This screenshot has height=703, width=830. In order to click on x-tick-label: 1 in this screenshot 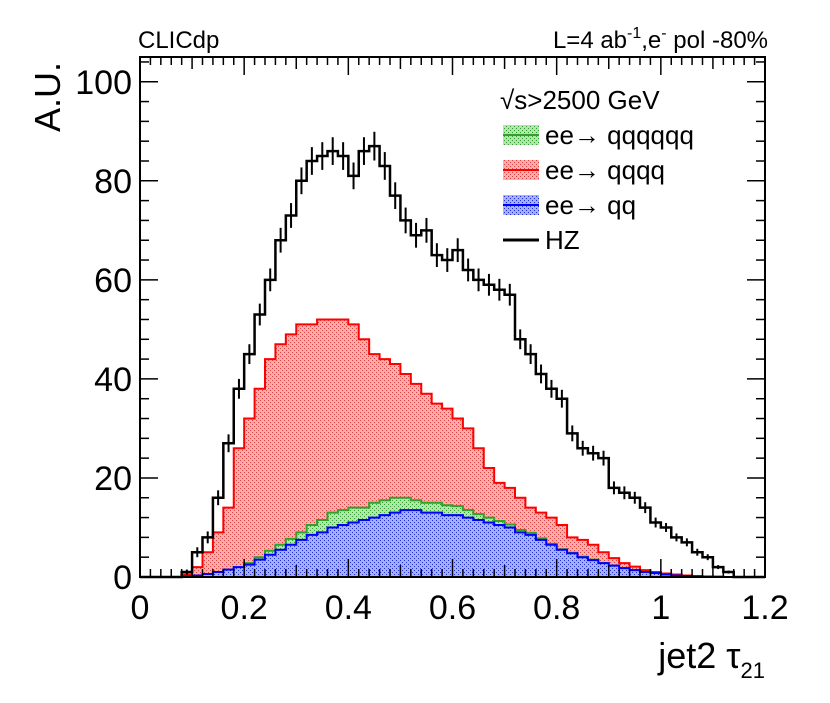, I will do `click(660, 608)`.